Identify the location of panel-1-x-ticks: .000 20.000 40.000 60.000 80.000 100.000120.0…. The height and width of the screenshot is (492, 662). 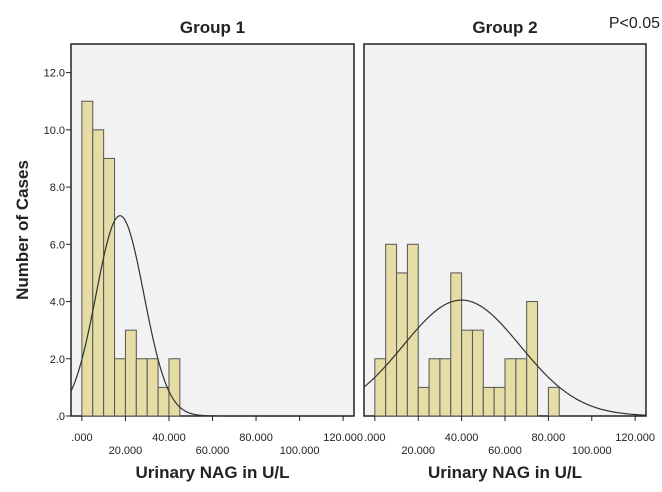
(217, 436).